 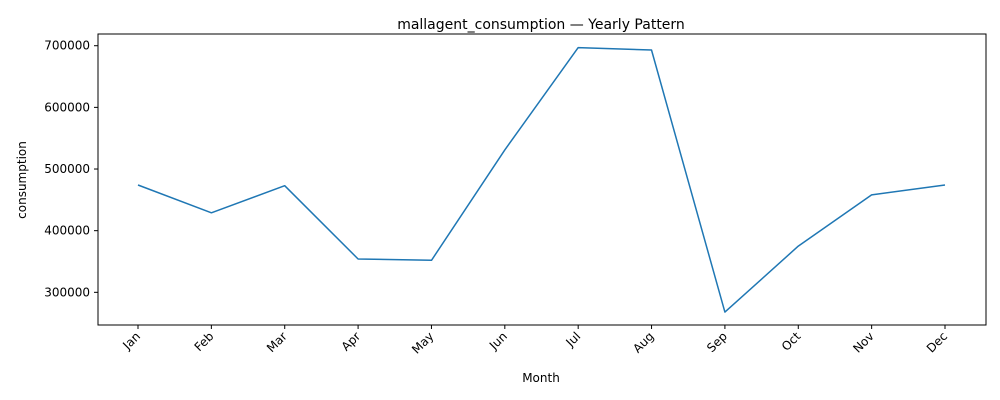 What do you see at coordinates (572, 339) in the screenshot?
I see `x-tick-label: Jul` at bounding box center [572, 339].